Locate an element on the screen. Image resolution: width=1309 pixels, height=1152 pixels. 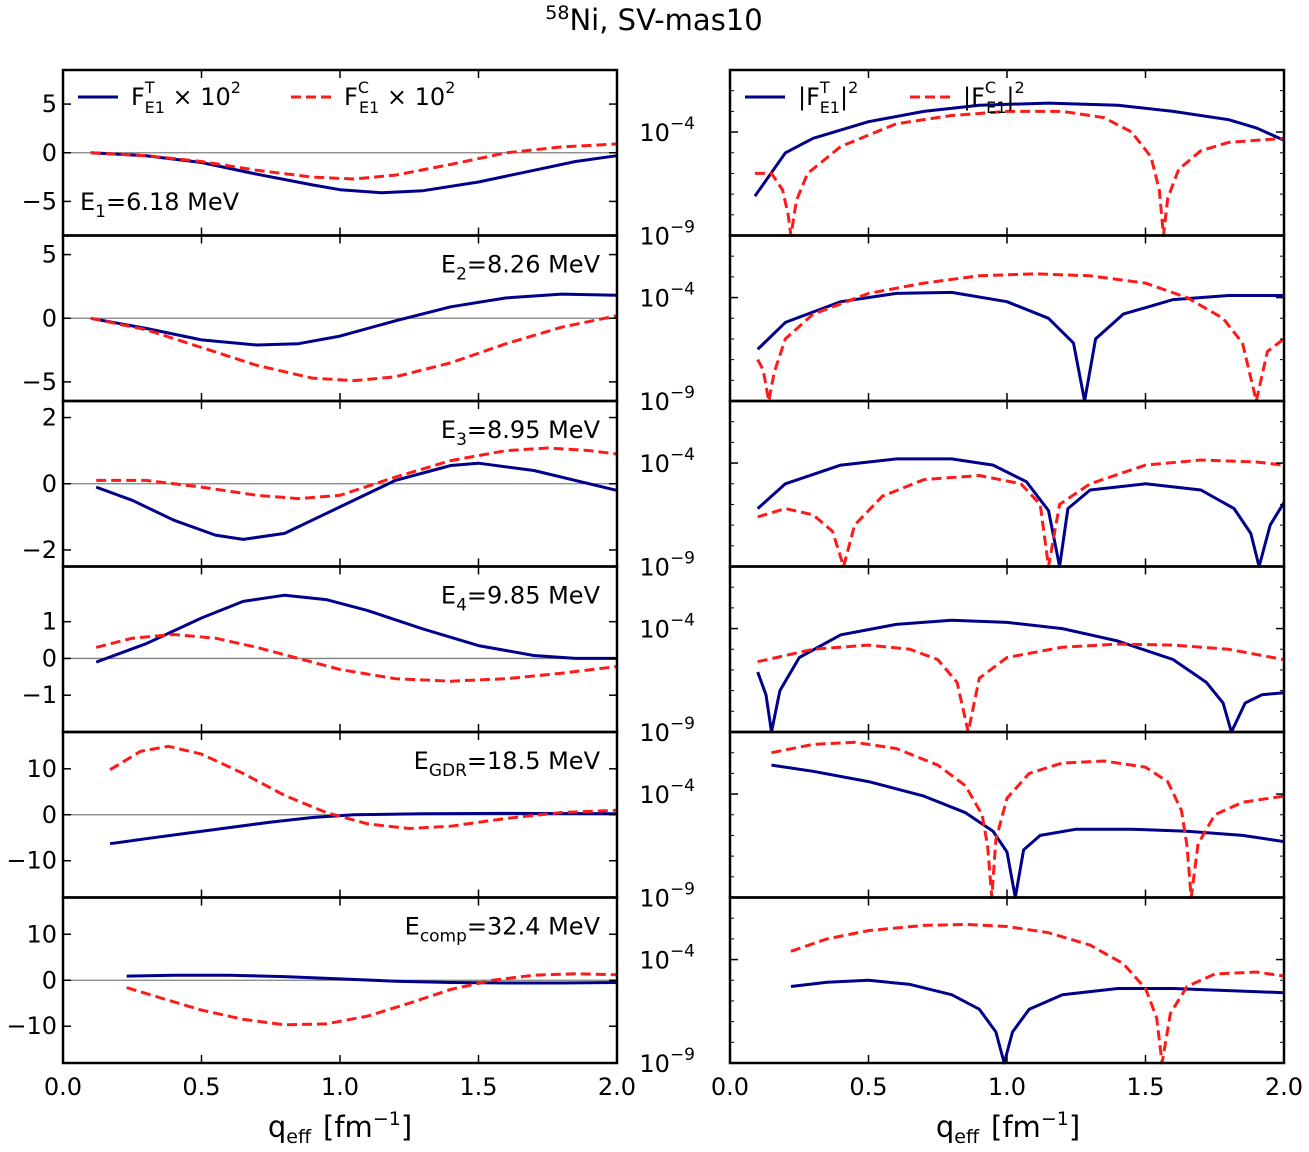
y-tick-label: 1 is located at coordinates (49, 622).